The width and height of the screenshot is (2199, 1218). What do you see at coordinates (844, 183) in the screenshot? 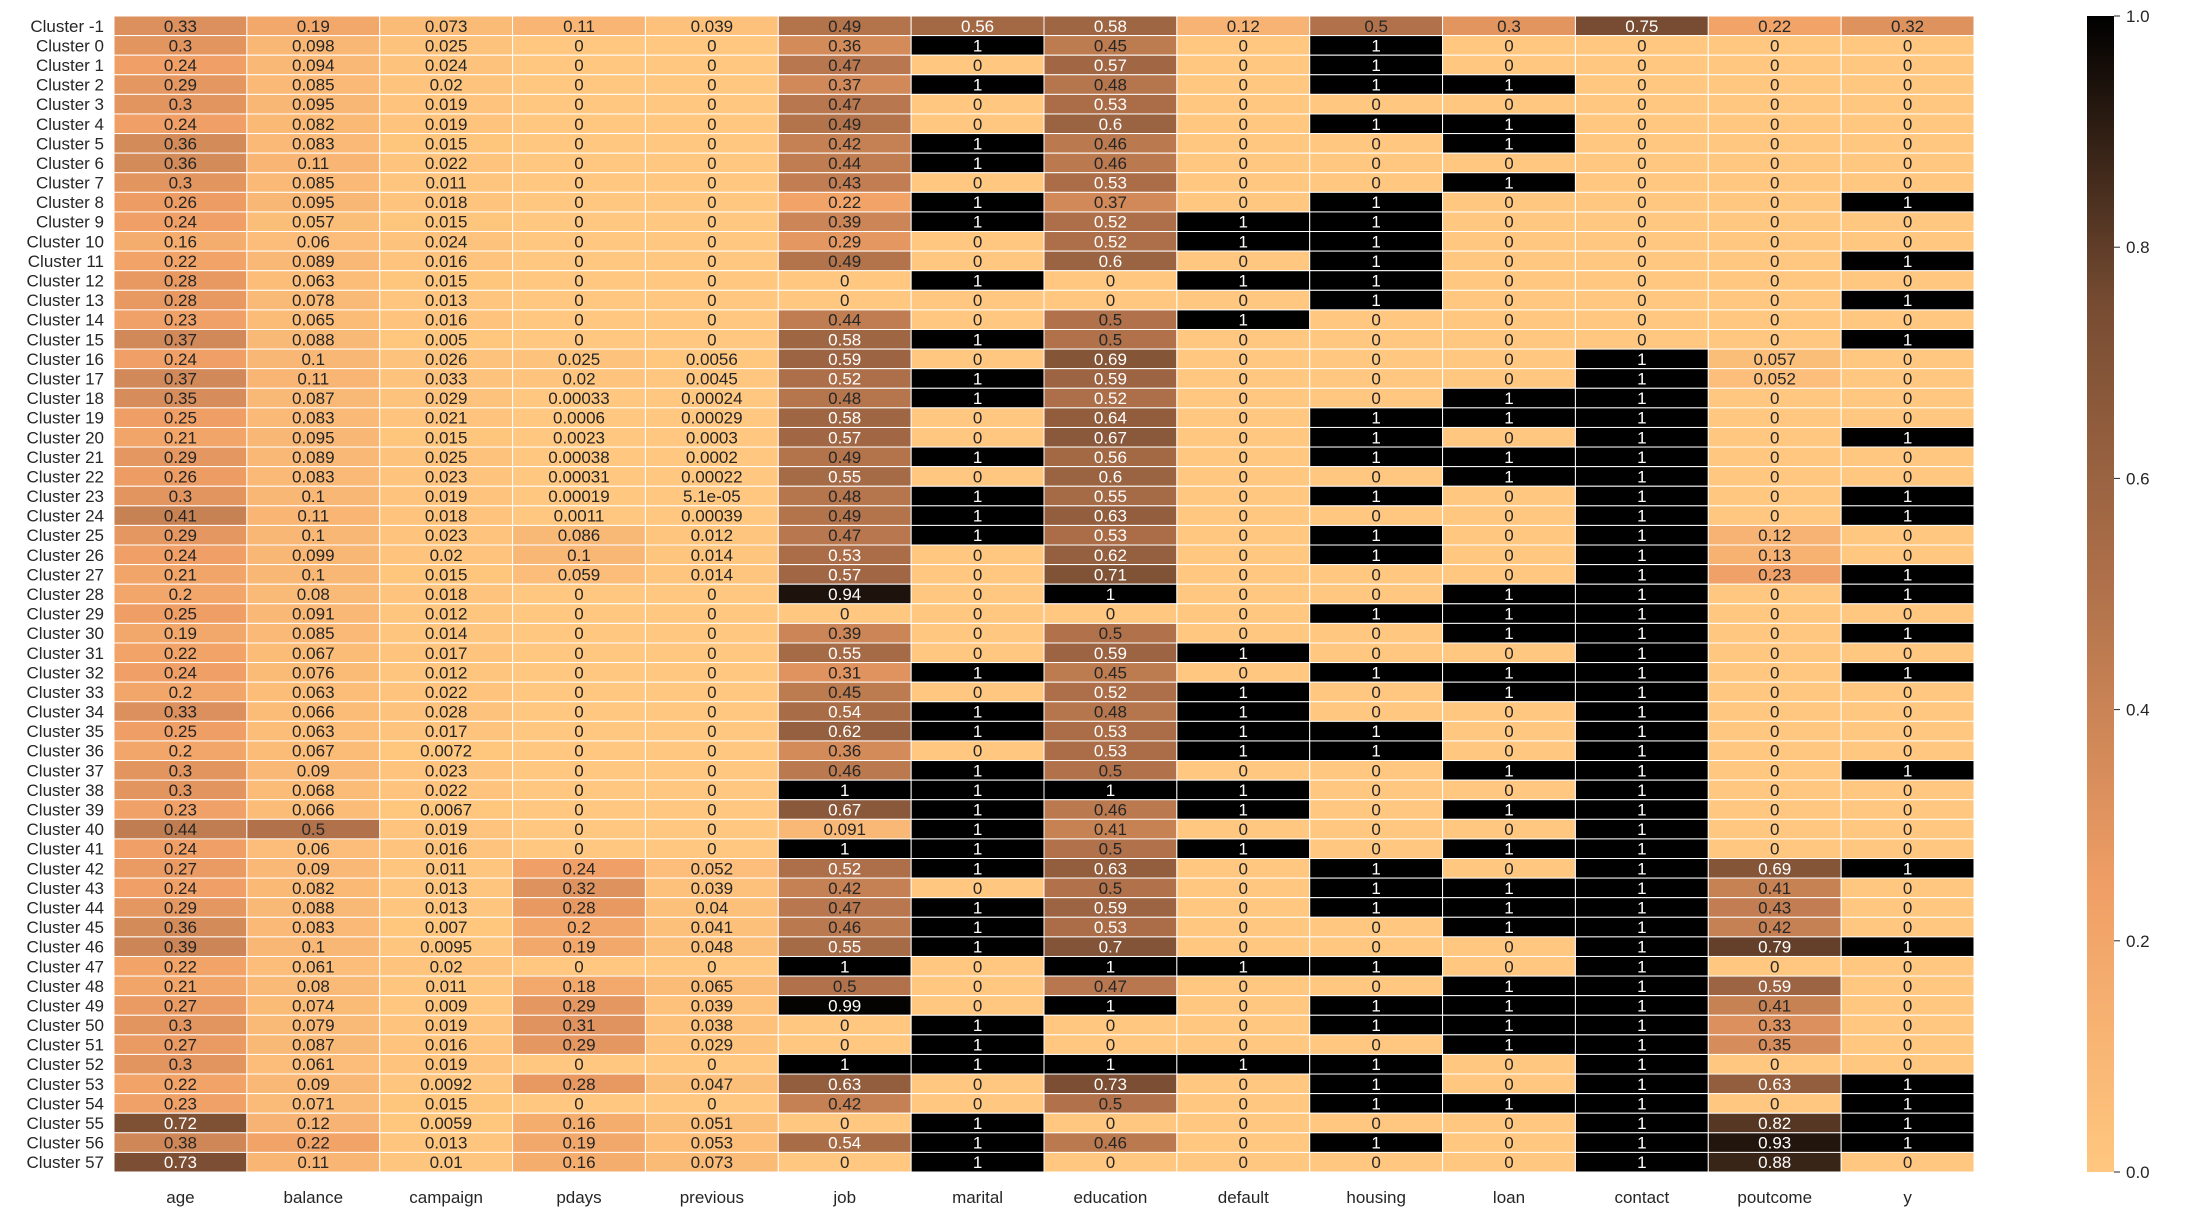
I see `heatmap-cell-label: 0.43` at bounding box center [844, 183].